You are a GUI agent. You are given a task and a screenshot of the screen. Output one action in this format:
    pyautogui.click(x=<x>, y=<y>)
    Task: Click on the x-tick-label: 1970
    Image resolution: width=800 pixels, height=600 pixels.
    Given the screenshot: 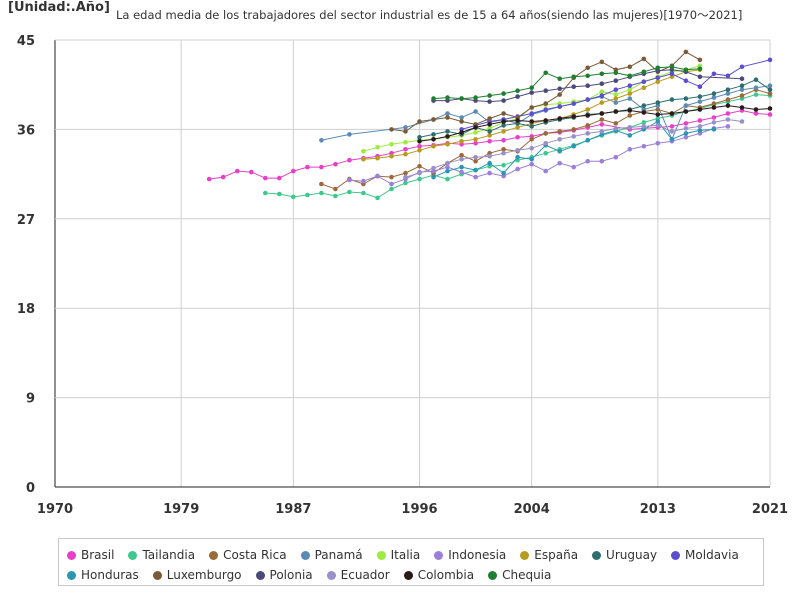 What is the action you would take?
    pyautogui.click(x=55, y=509)
    